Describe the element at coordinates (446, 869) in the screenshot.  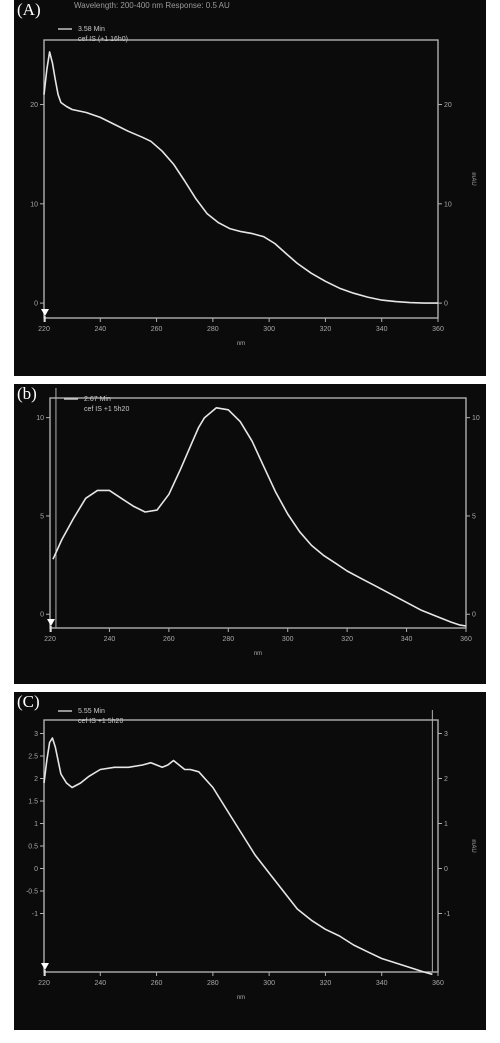
I see `y2-tick-label-1: 0` at that location.